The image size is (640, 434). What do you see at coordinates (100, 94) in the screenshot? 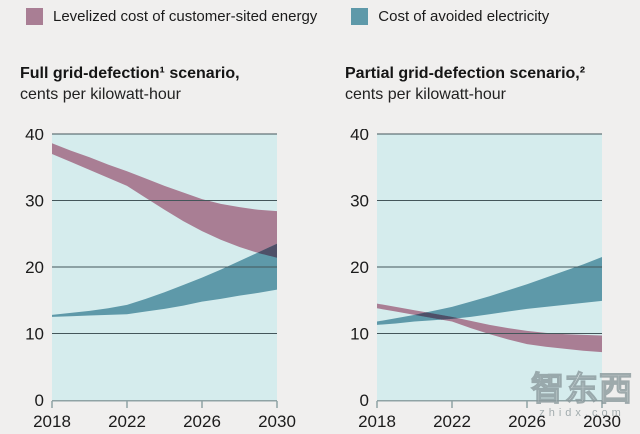
I see `left-chart-subtitle: cents per kilowatt-hour` at bounding box center [100, 94].